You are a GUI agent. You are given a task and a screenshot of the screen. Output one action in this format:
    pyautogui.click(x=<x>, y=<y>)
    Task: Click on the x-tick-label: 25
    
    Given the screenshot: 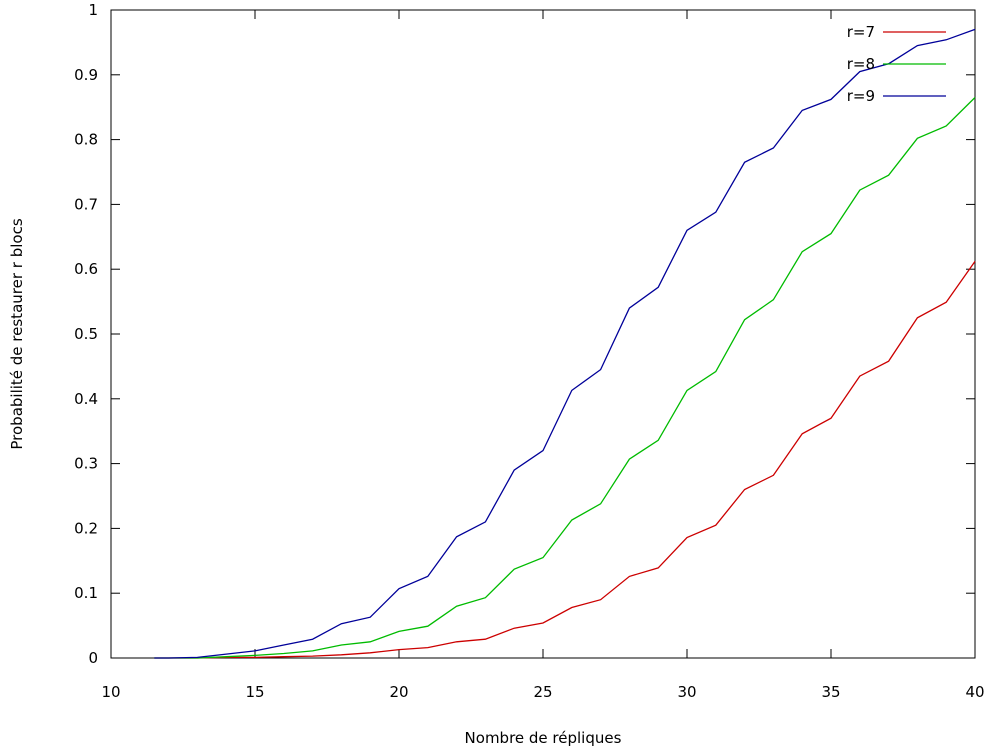 What is the action you would take?
    pyautogui.click(x=542, y=692)
    